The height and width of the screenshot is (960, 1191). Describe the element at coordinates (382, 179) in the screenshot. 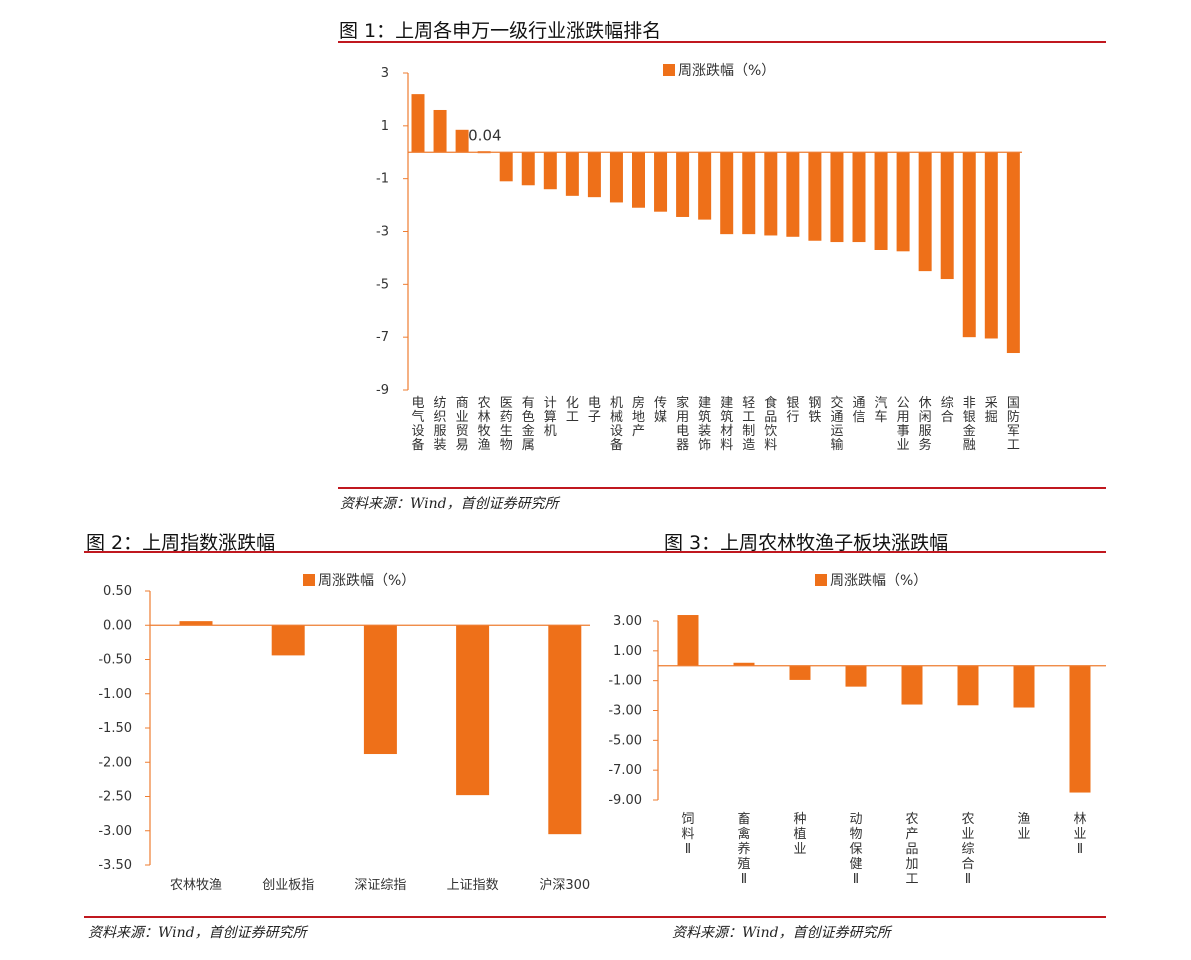

I see `fig1-ytick-label: -1` at that location.